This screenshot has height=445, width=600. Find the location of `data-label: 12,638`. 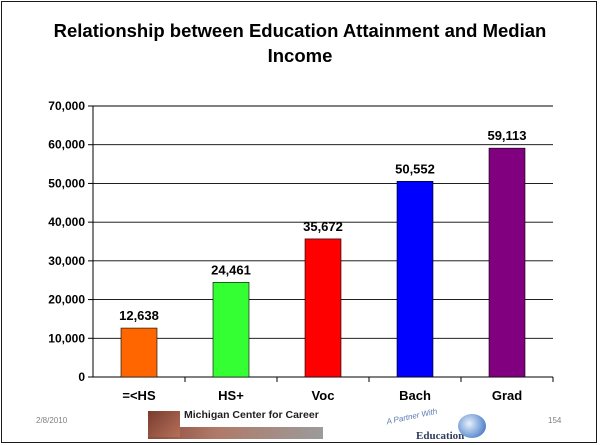

data-label: 12,638 is located at coordinates (139, 315).